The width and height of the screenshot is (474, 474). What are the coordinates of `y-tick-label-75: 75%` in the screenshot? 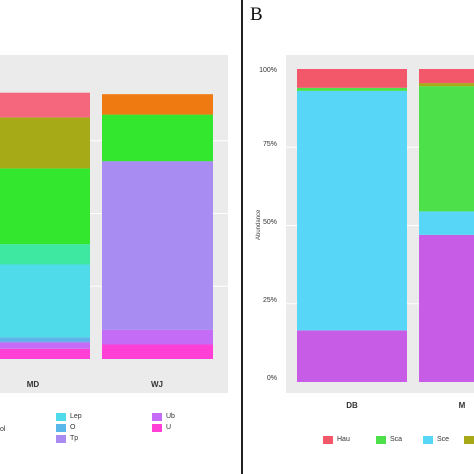 It's located at (269, 144).